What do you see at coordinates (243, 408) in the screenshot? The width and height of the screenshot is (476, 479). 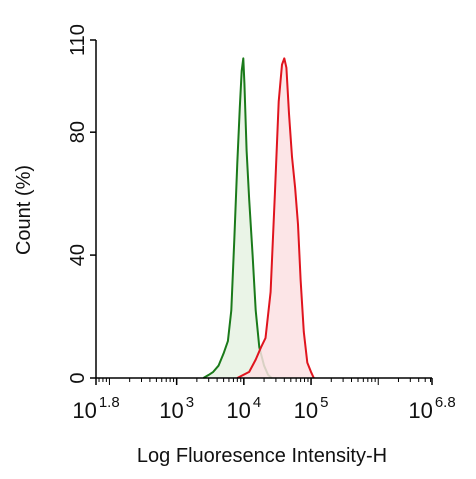 I see `x-tick-label: 10 4` at bounding box center [243, 408].